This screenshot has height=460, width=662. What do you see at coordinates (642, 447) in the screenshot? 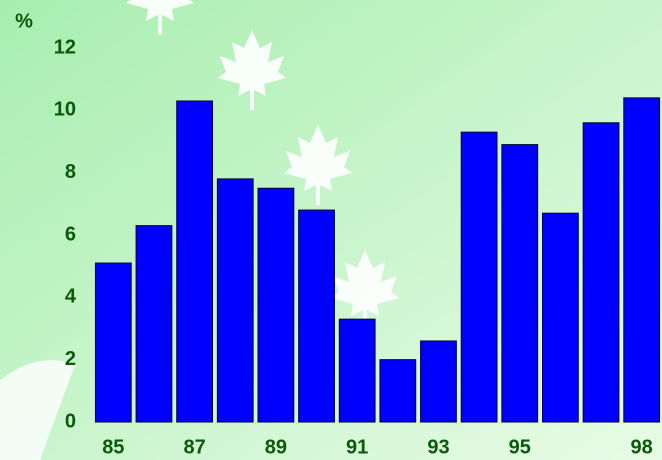
I see `x-tick-label: 98` at bounding box center [642, 447].